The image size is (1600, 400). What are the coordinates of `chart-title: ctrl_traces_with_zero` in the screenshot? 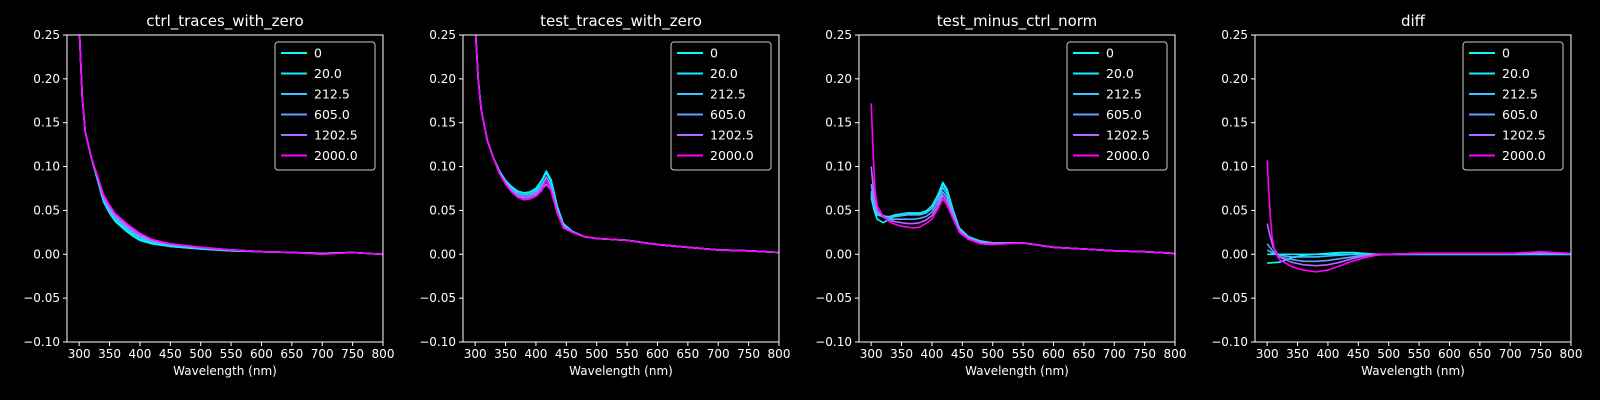 It's located at (224, 21).